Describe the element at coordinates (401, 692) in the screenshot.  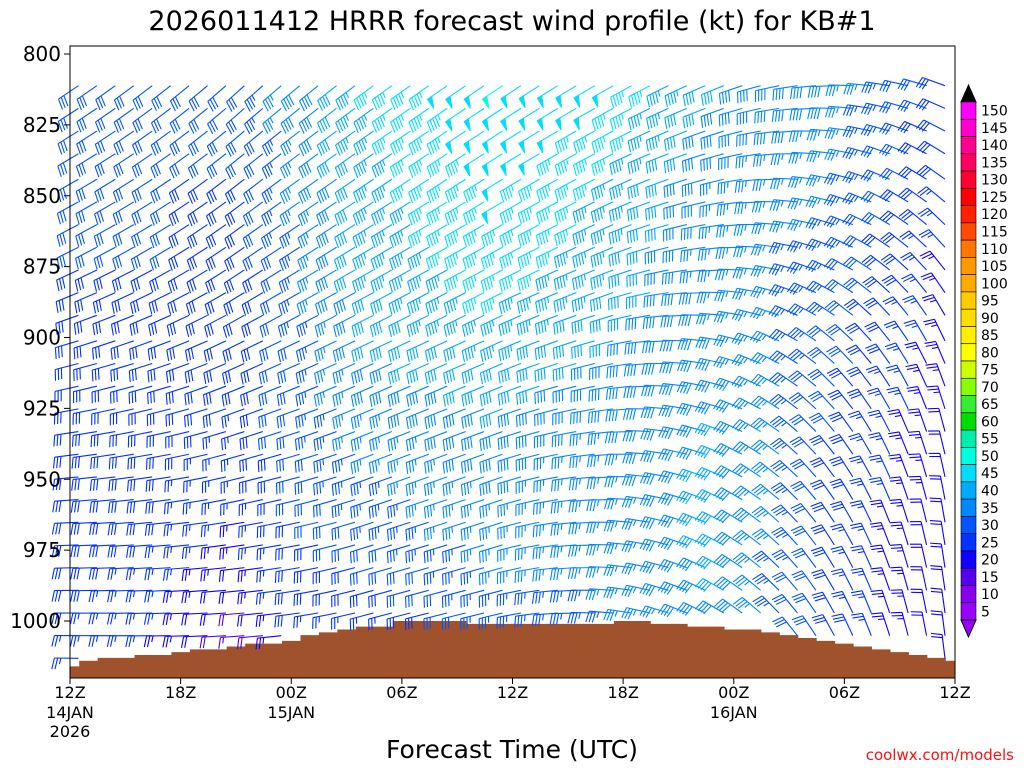
I see `x-tick-label: 06Z` at that location.